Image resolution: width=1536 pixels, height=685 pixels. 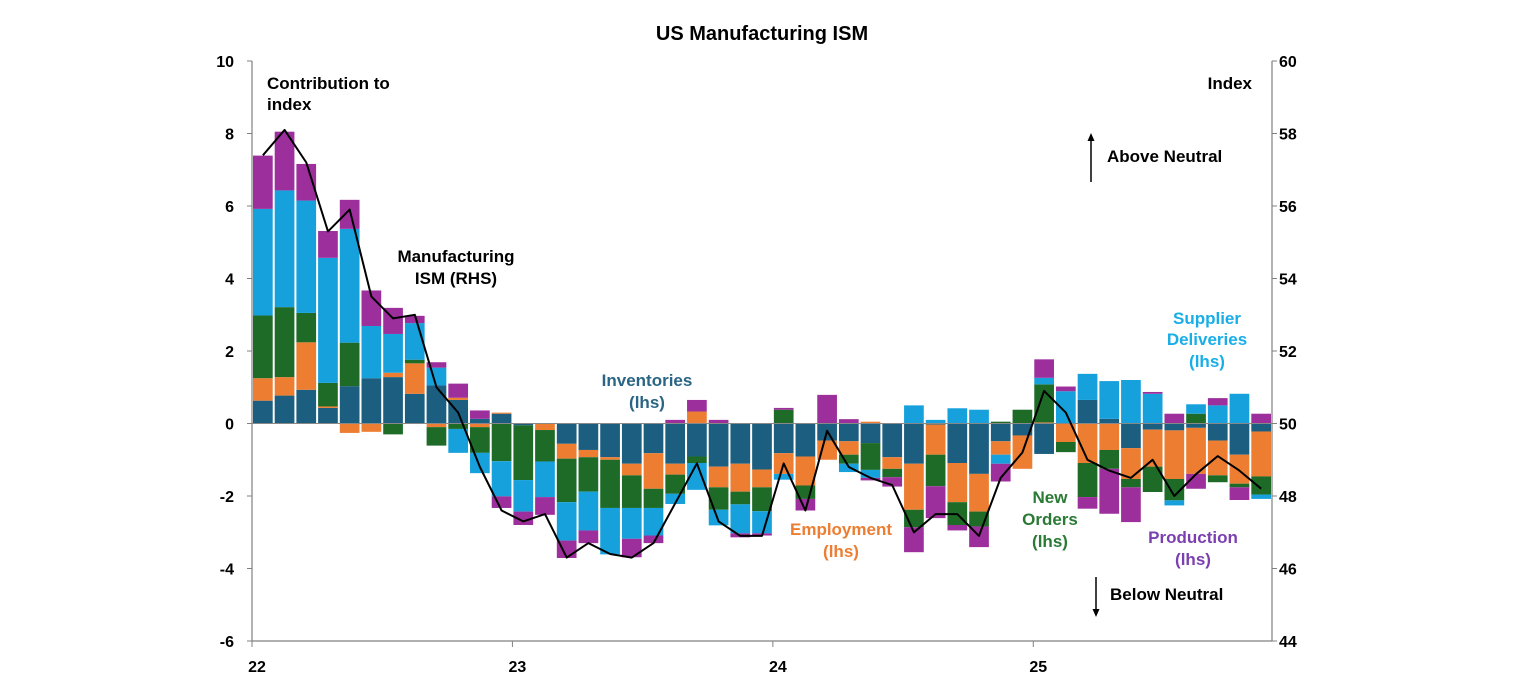 I want to click on new-orders-label: New Orders (lhs), so click(x=1050, y=519).